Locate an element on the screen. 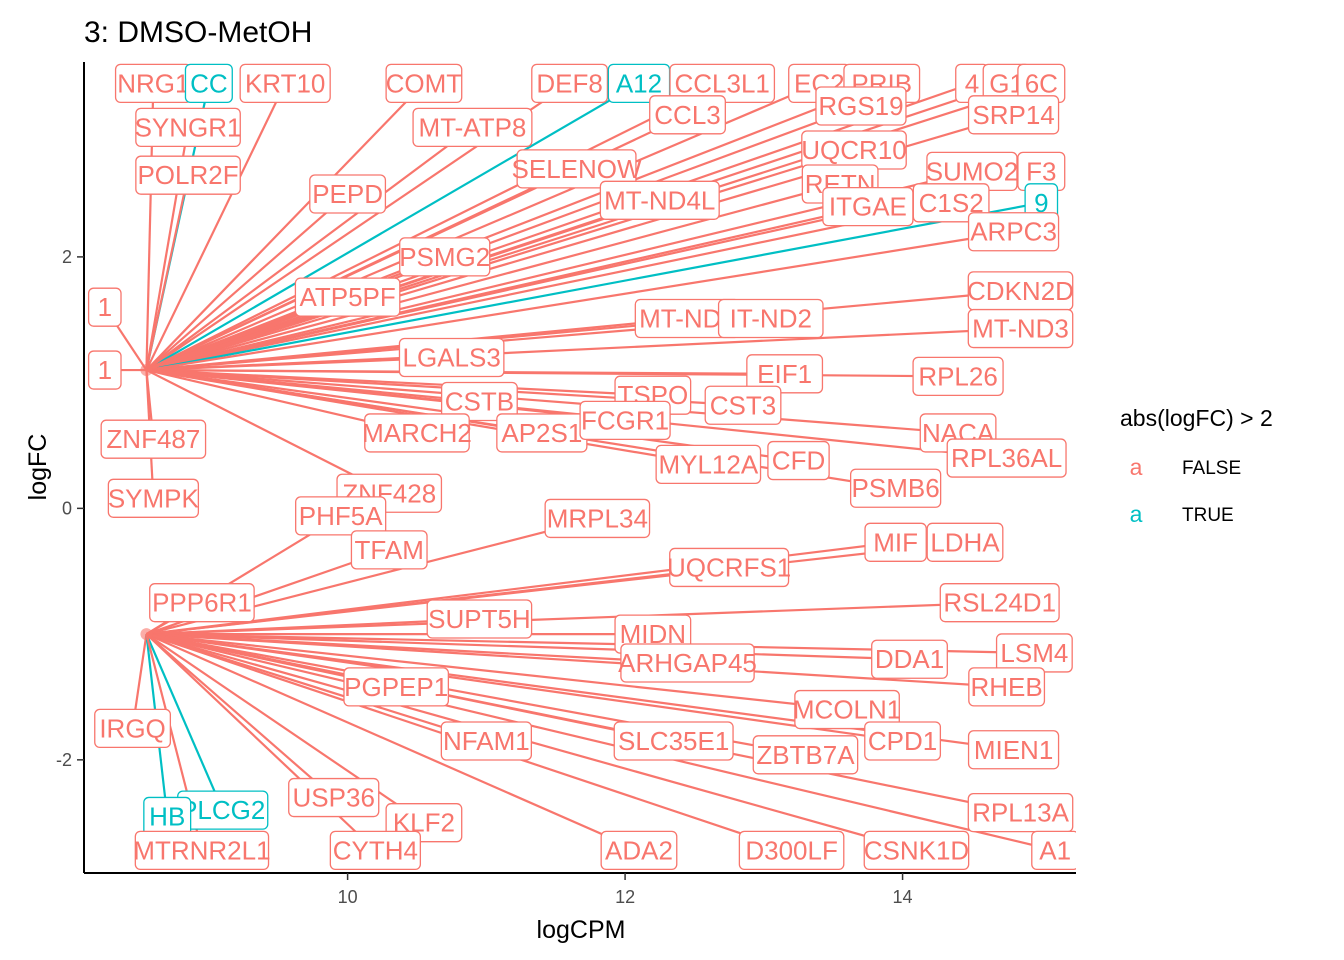 The image size is (1344, 960). gene-label: IRGQ is located at coordinates (133, 728).